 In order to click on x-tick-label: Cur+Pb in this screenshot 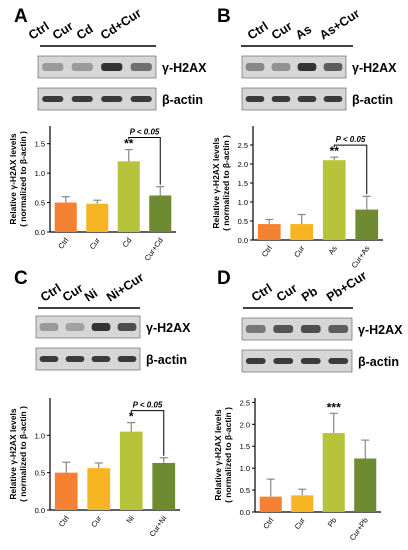, I will do `click(359, 529)`.